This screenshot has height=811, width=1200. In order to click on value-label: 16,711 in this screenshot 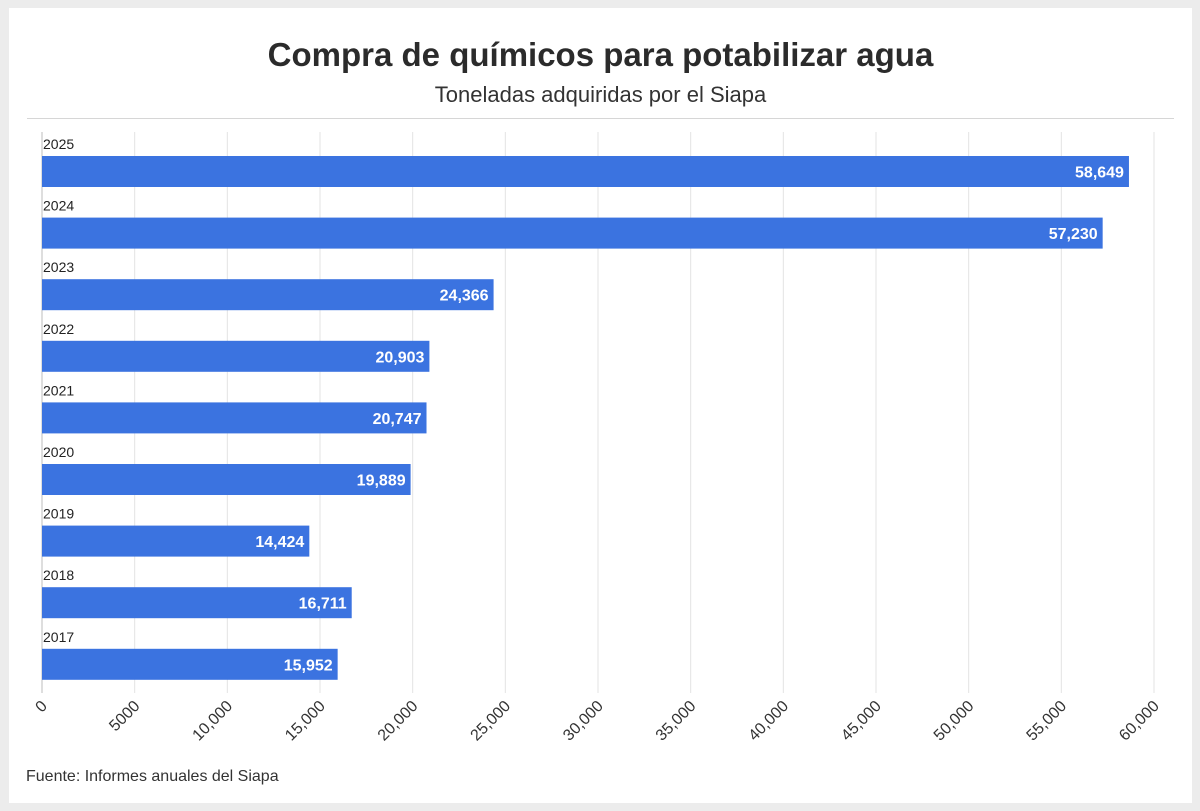, I will do `click(323, 604)`.